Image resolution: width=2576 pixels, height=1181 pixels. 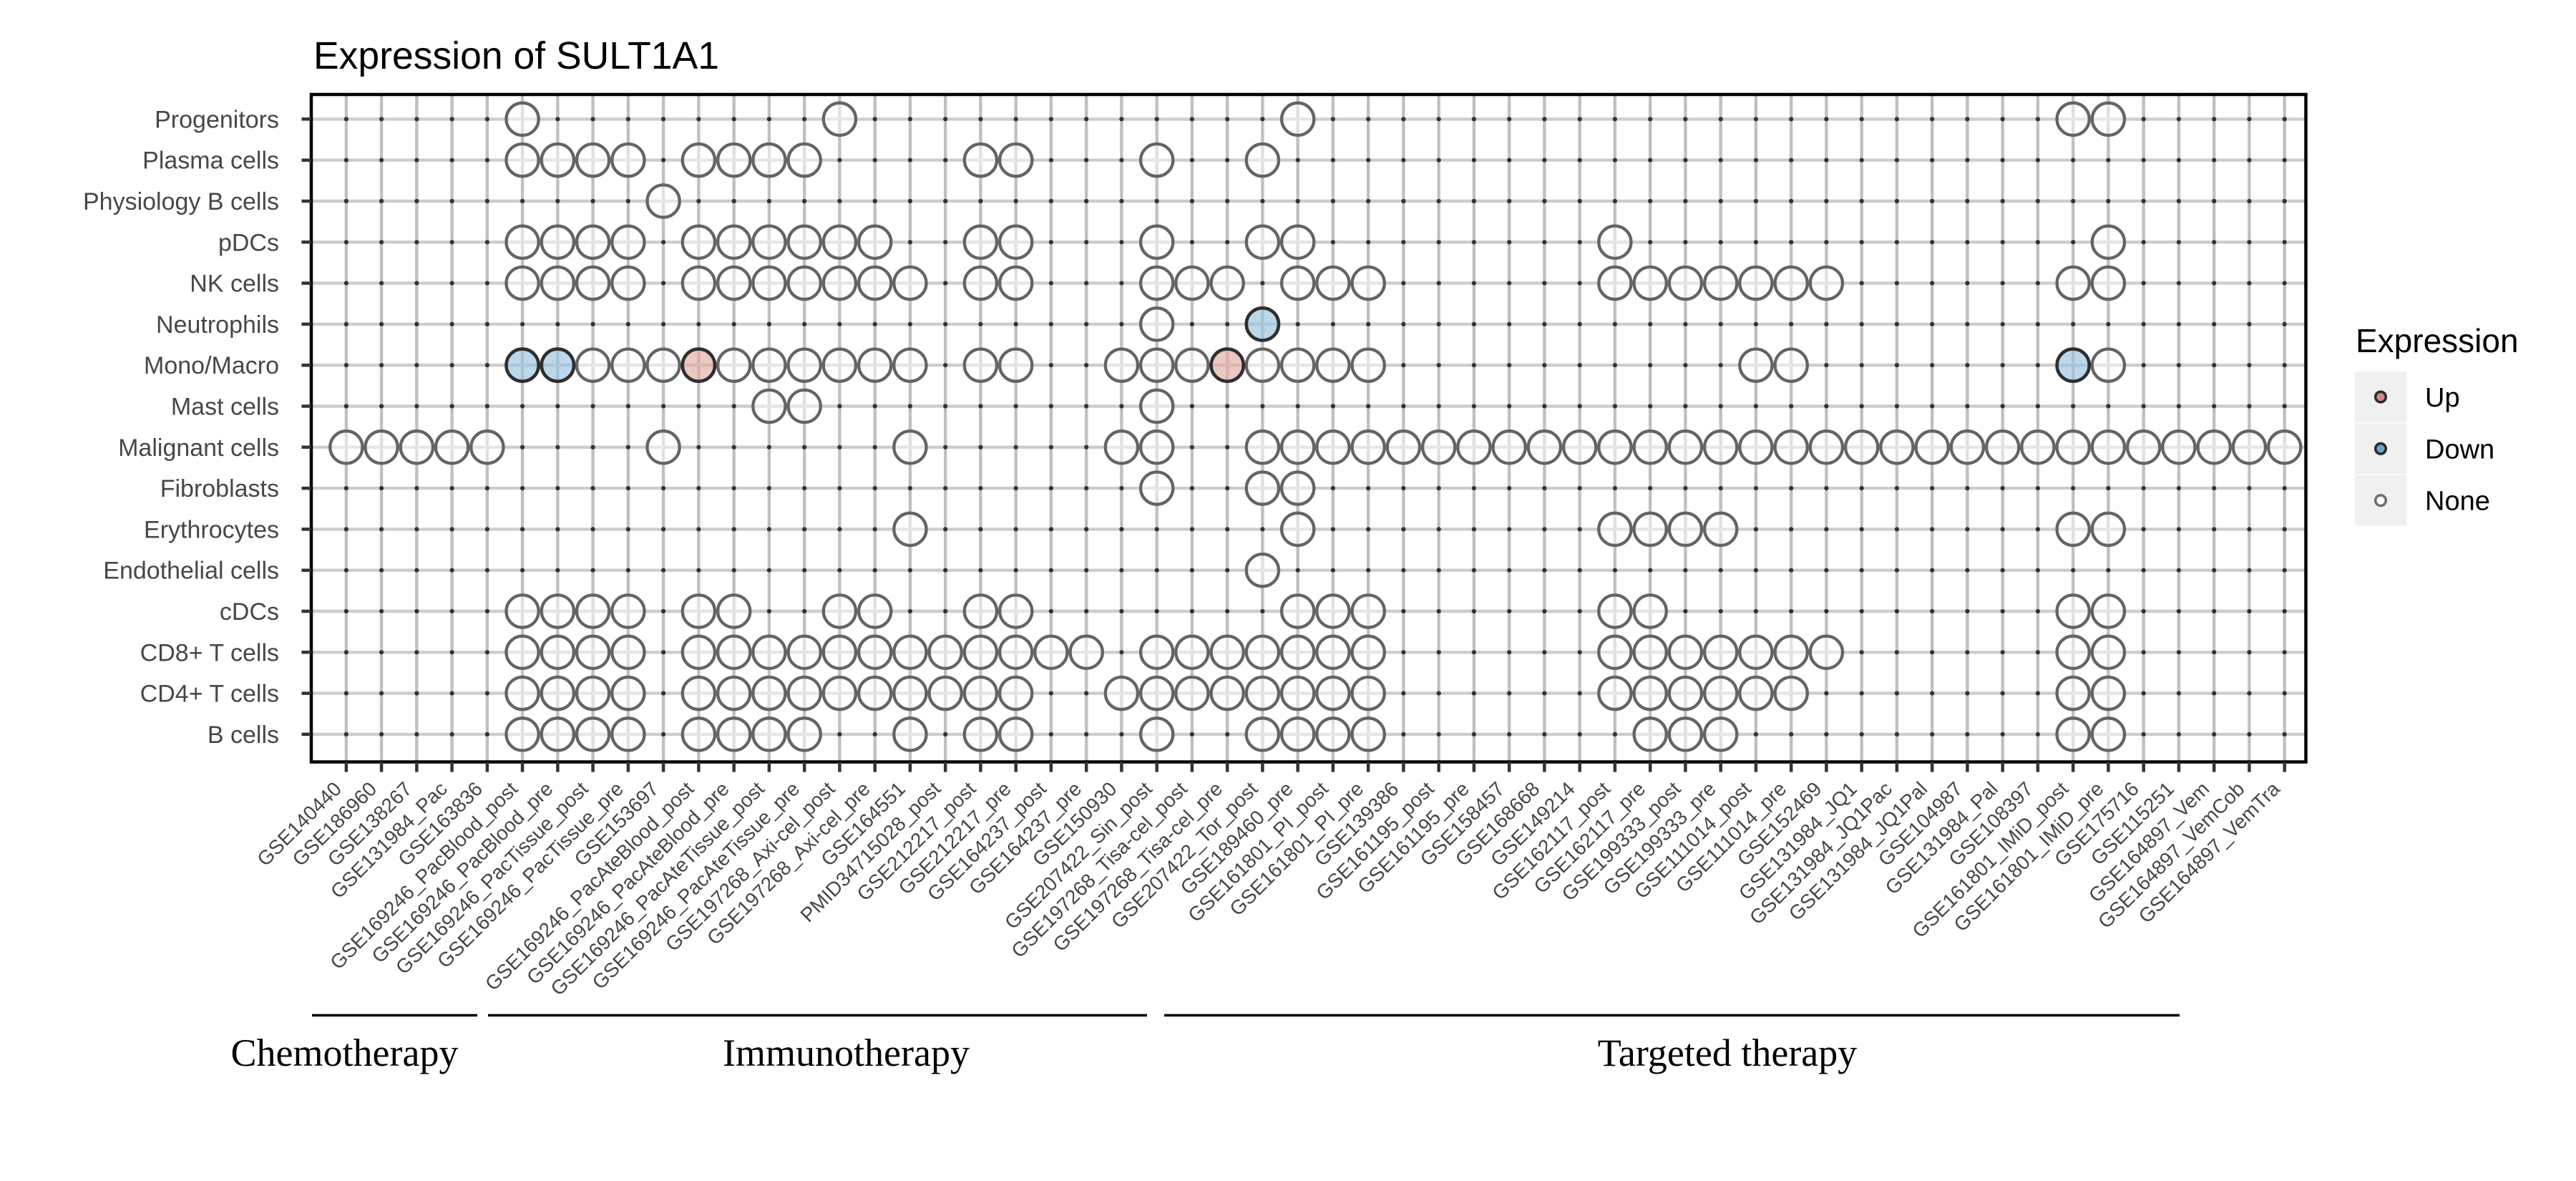 What do you see at coordinates (211, 365) in the screenshot?
I see `svg-text: Mono/Macro` at bounding box center [211, 365].